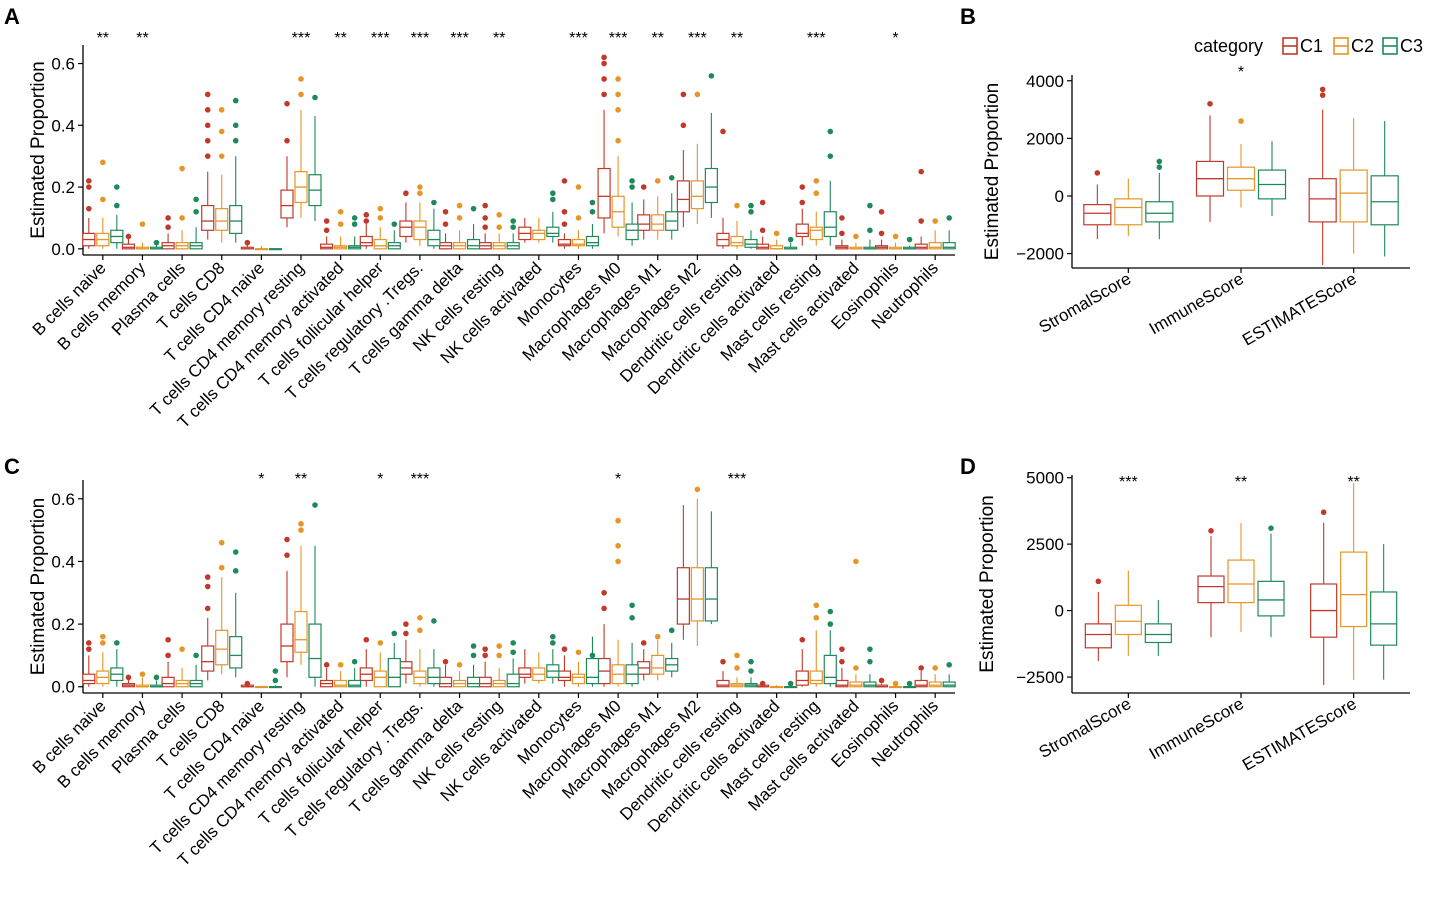  I want to click on x-tick-label: ImmuneScore, so click(1196, 303).